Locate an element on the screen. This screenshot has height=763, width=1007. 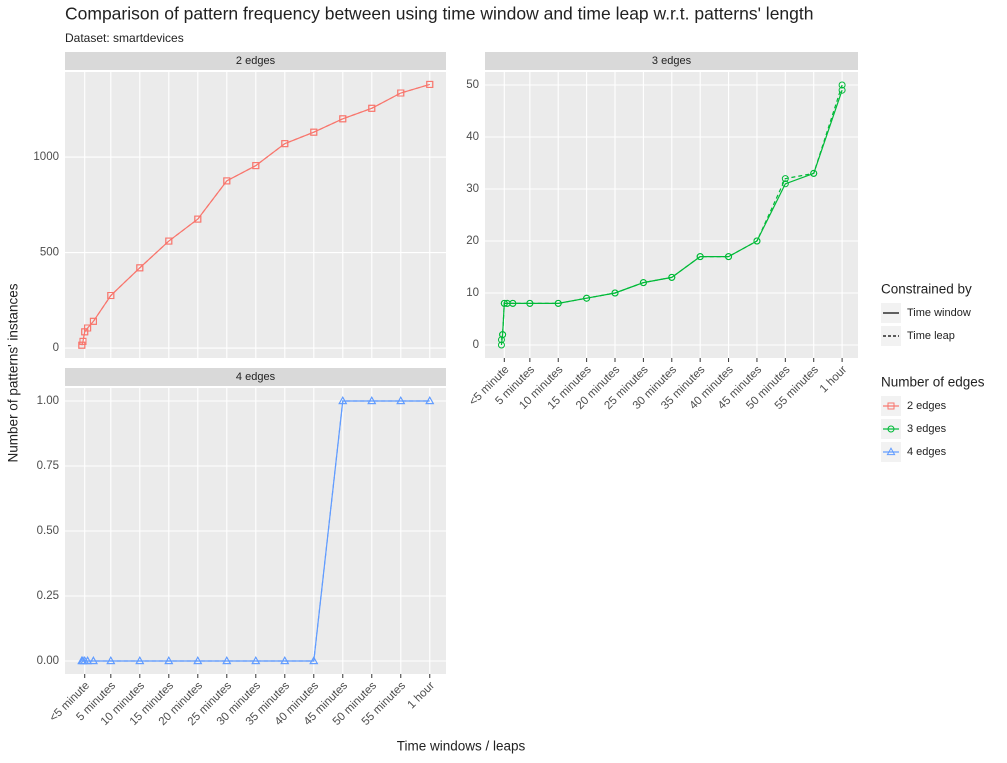
y-tick-label: 500 is located at coordinates (49, 253).